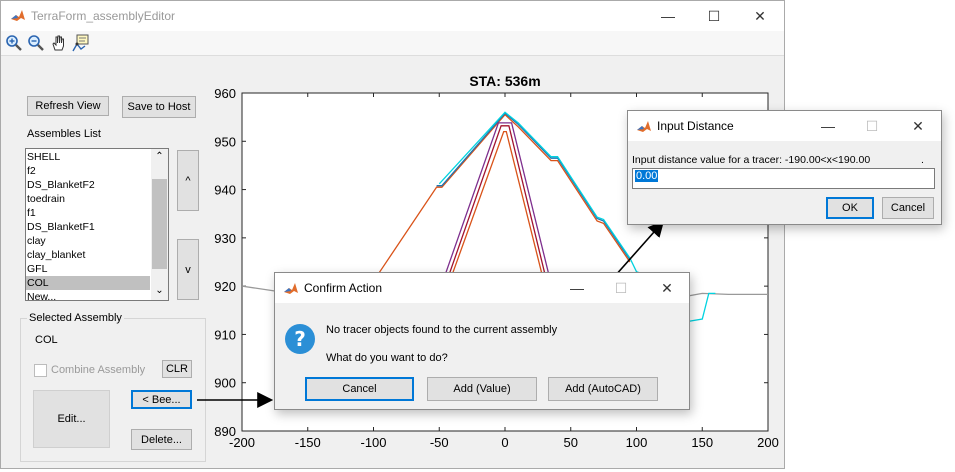 This screenshot has width=955, height=472. I want to click on y-tick-label: 920, so click(225, 286).